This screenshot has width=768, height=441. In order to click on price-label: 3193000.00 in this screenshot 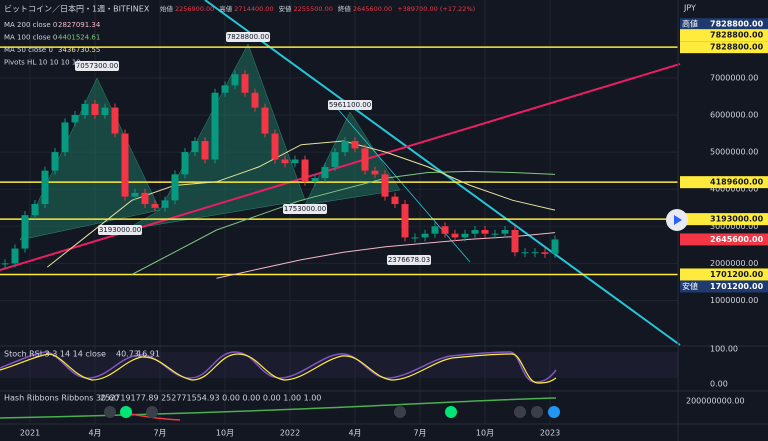, I will do `click(737, 219)`.